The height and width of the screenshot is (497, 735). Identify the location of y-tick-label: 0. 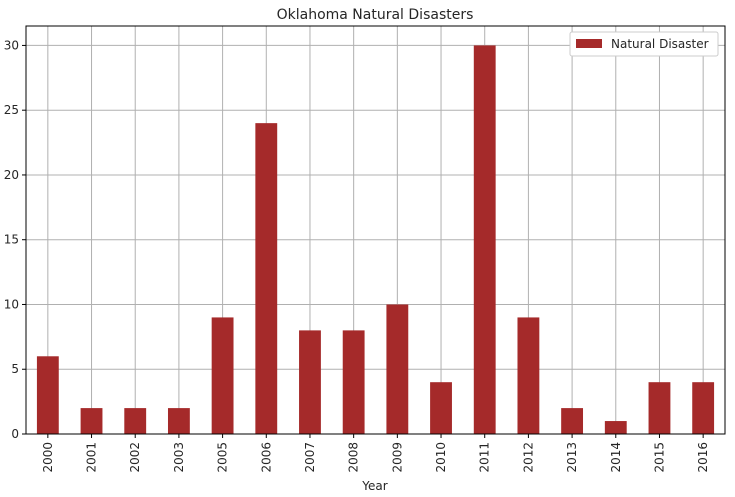
(15, 434).